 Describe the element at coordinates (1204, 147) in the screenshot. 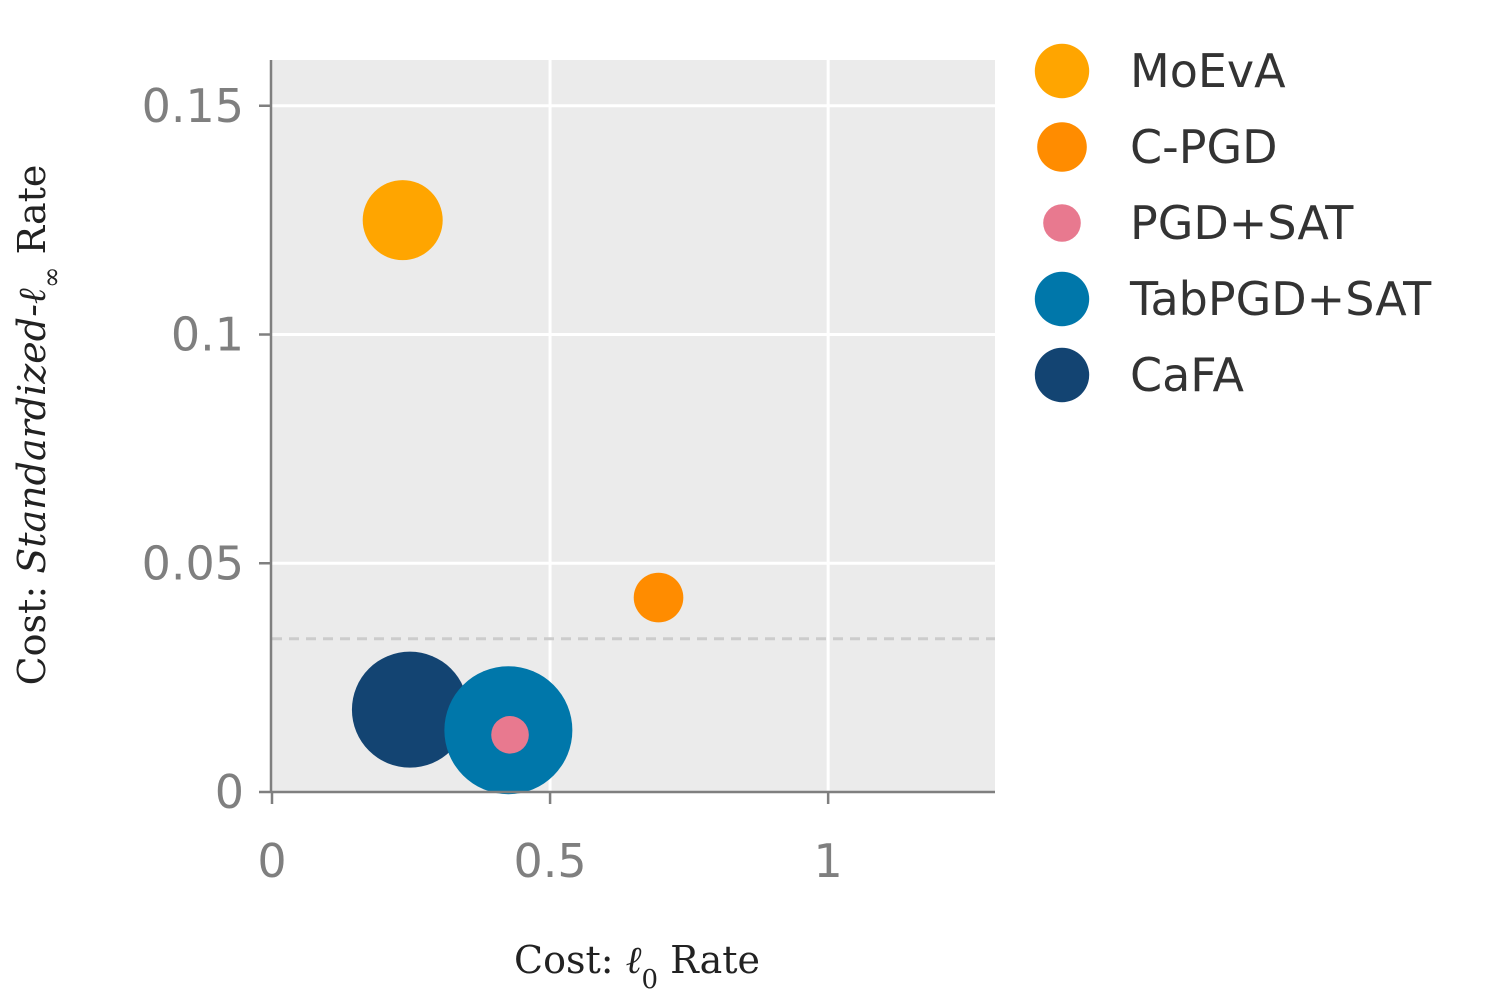

I see `legend-label: C-PGD` at that location.